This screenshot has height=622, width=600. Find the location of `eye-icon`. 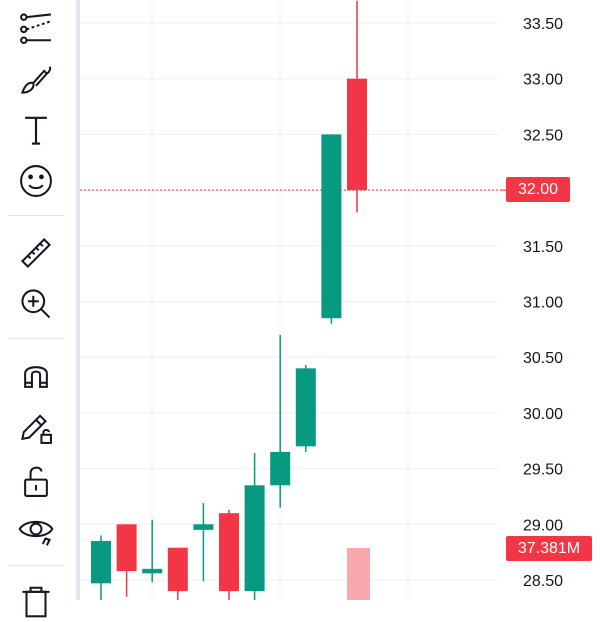

eye-icon is located at coordinates (36, 529).